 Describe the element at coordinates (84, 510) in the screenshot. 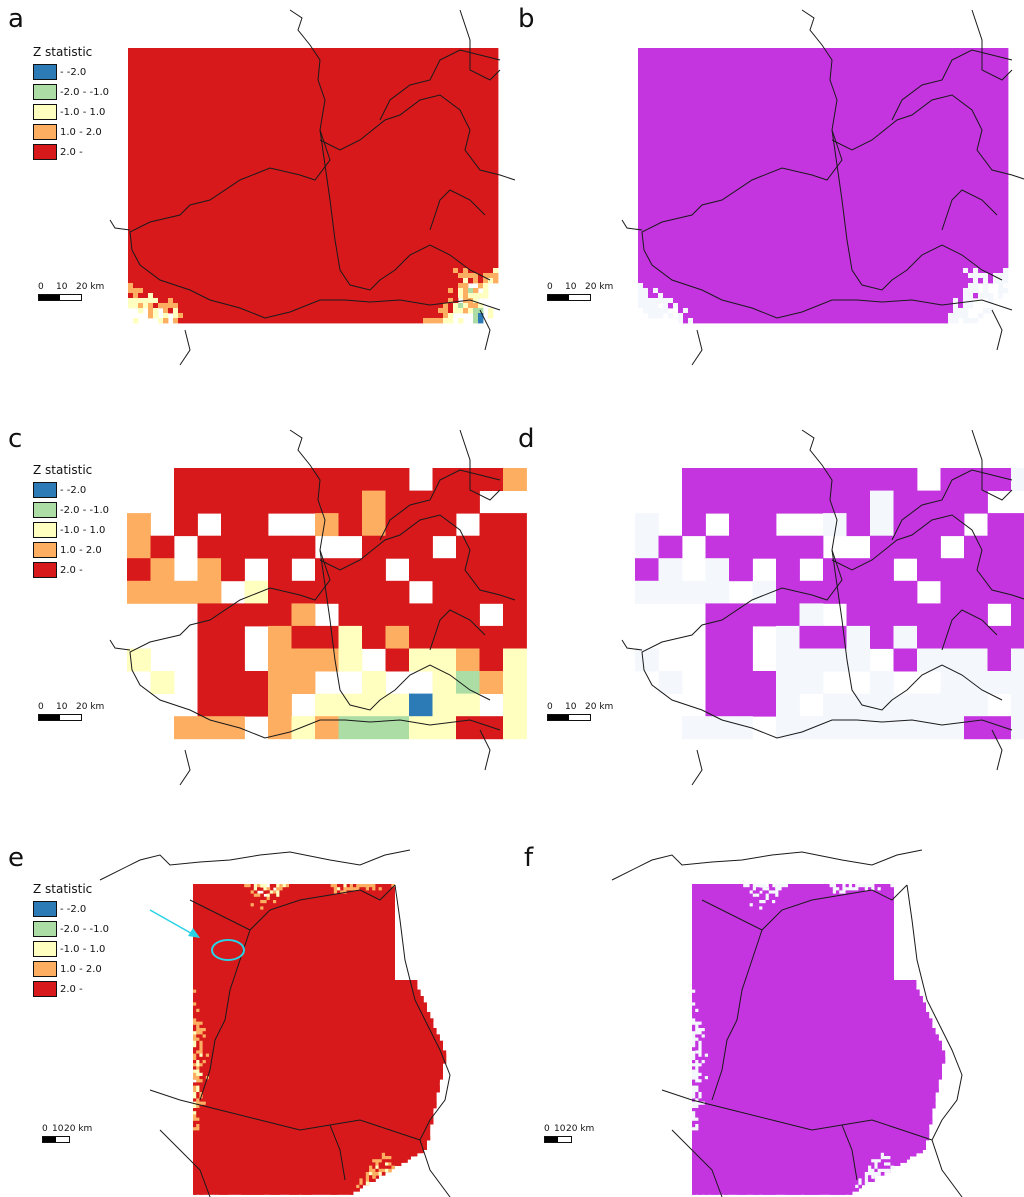

I see `legend-label: -2.0 - -1.0` at that location.